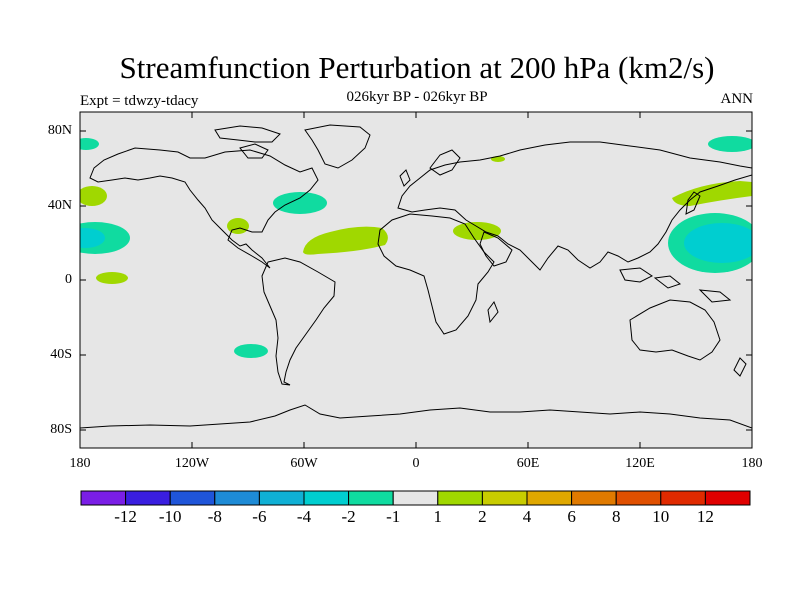 This screenshot has height=600, width=800. Describe the element at coordinates (405, 178) in the screenshot. I see `coast-british-isles` at that location.